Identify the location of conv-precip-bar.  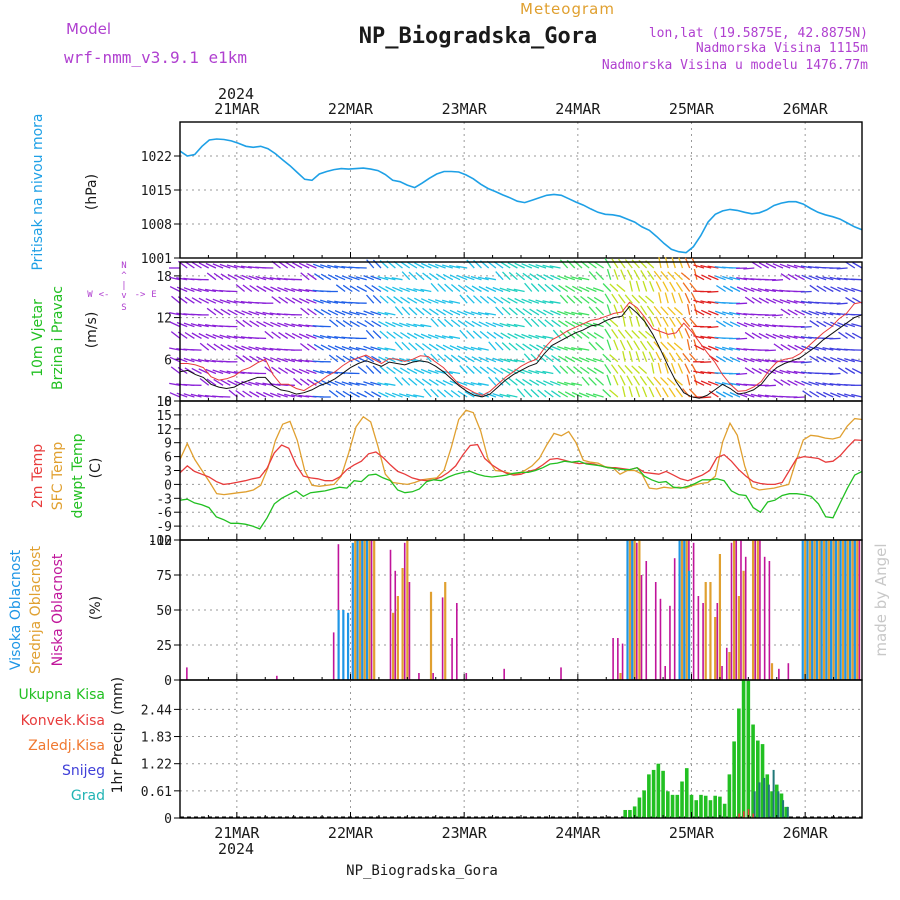
(753, 815).